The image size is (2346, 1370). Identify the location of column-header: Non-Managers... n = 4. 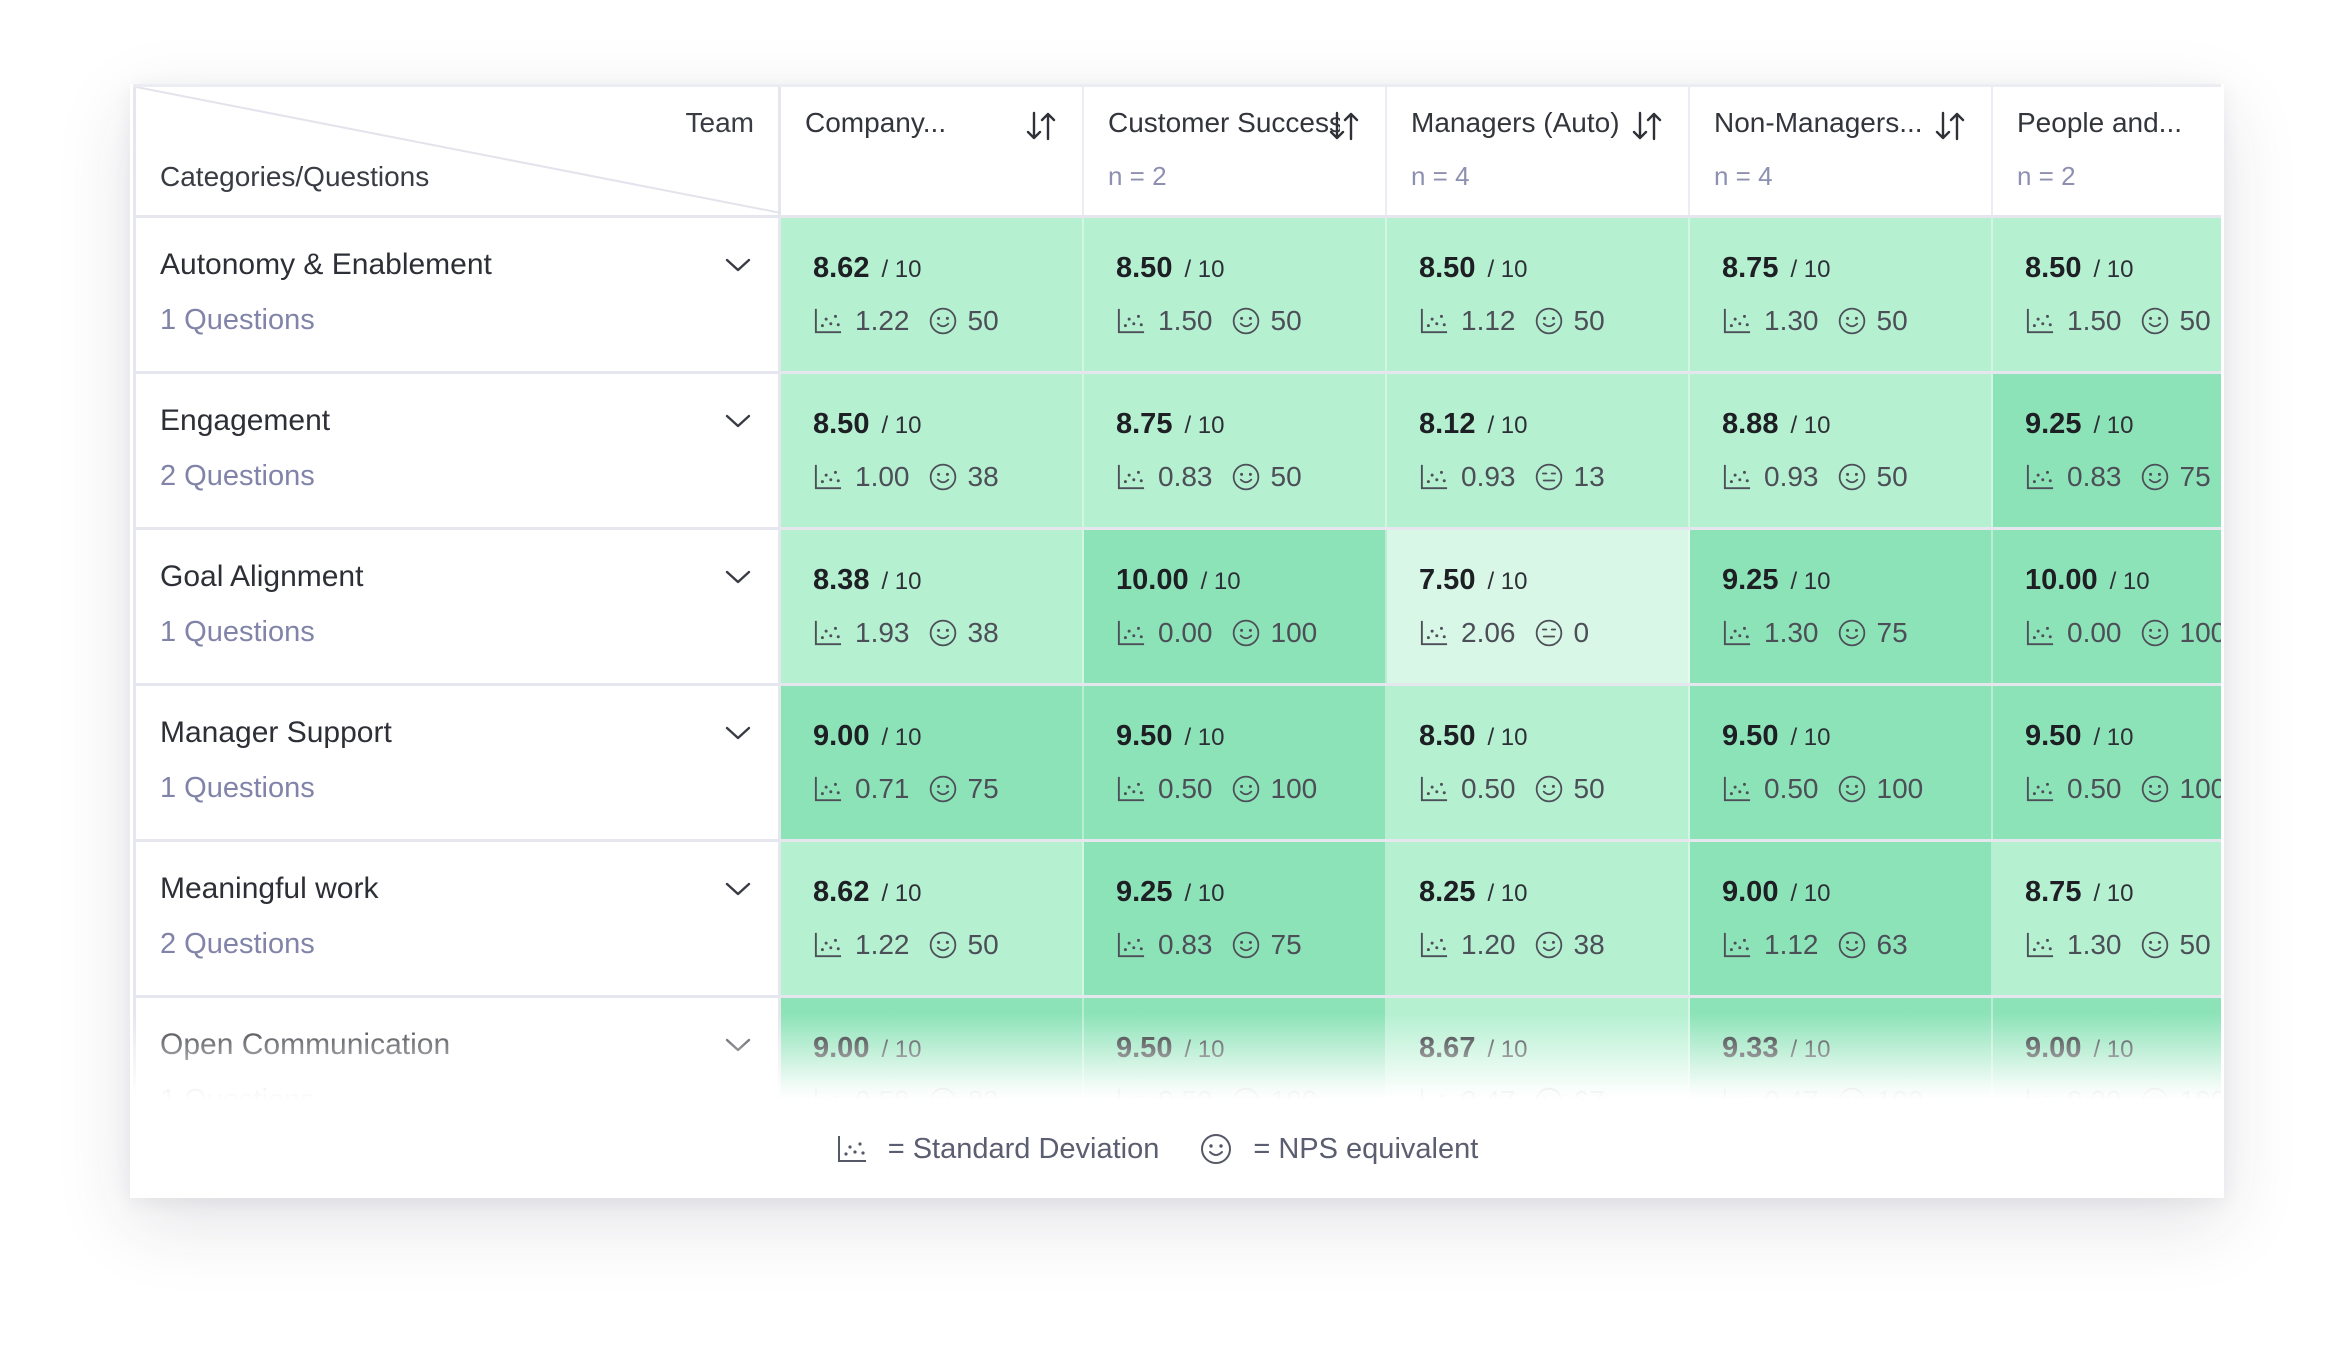
(1841, 151).